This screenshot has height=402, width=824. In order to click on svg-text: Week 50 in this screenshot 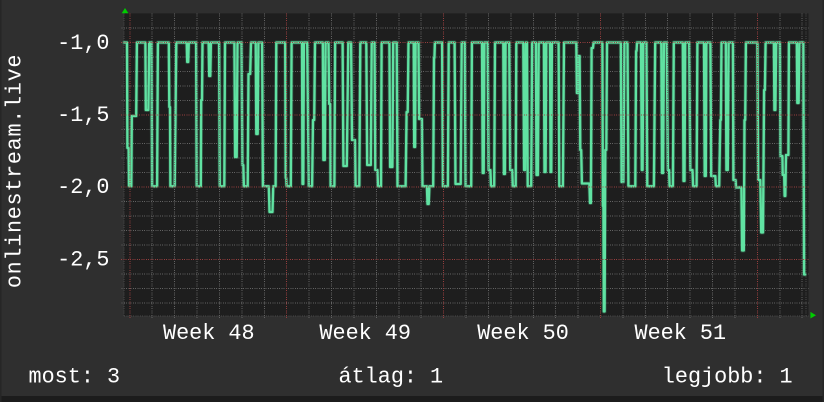, I will do `click(523, 333)`.